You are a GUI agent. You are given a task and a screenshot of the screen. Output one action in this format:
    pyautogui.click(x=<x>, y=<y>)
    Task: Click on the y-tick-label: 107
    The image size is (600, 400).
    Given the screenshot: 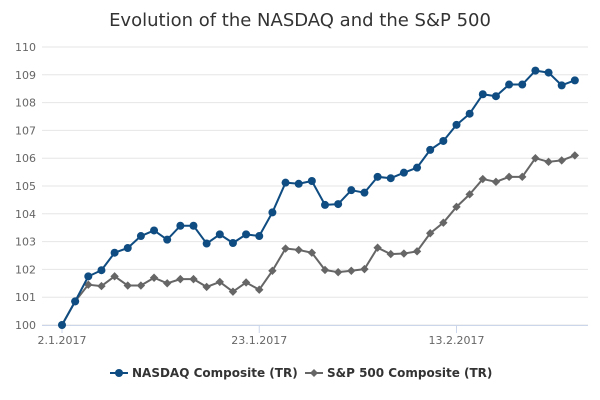 What is the action you would take?
    pyautogui.click(x=25, y=130)
    